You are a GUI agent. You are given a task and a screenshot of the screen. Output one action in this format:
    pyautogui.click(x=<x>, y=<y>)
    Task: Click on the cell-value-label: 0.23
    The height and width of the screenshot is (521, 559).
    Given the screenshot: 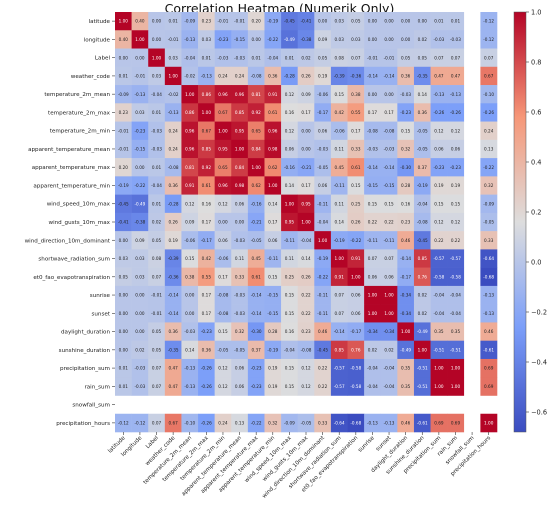 What is the action you would take?
    pyautogui.click(x=406, y=222)
    